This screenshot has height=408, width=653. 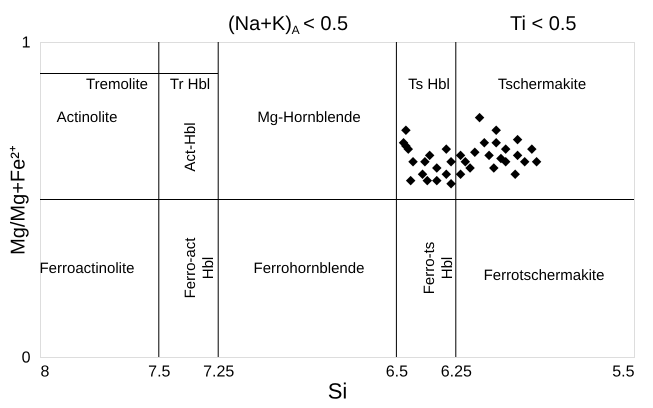 I want to click on annotation: Actinolite, so click(x=87, y=117).